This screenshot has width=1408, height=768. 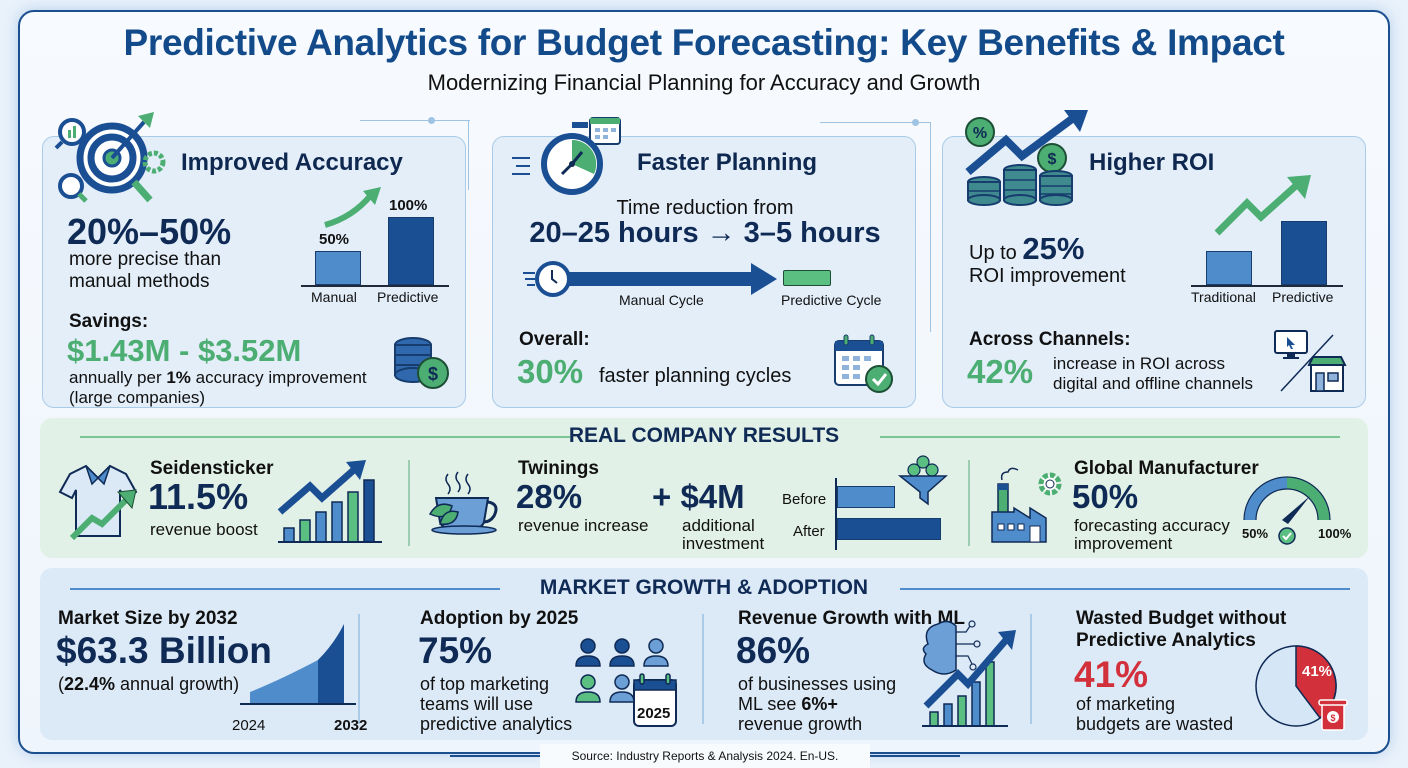 I want to click on card-title: Improved Accuracy, so click(x=292, y=162).